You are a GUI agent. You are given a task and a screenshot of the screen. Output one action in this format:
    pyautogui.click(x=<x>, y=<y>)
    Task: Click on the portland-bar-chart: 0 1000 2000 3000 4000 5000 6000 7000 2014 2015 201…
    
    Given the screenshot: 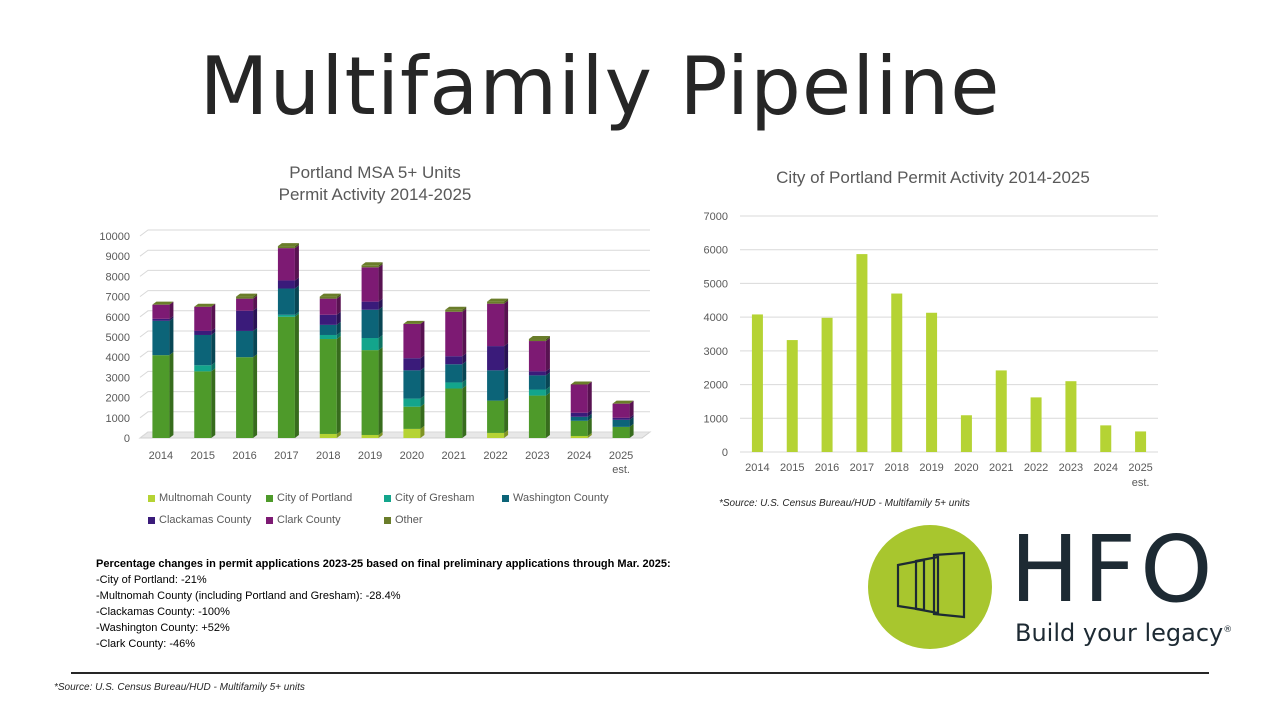 What is the action you would take?
    pyautogui.click(x=931, y=350)
    